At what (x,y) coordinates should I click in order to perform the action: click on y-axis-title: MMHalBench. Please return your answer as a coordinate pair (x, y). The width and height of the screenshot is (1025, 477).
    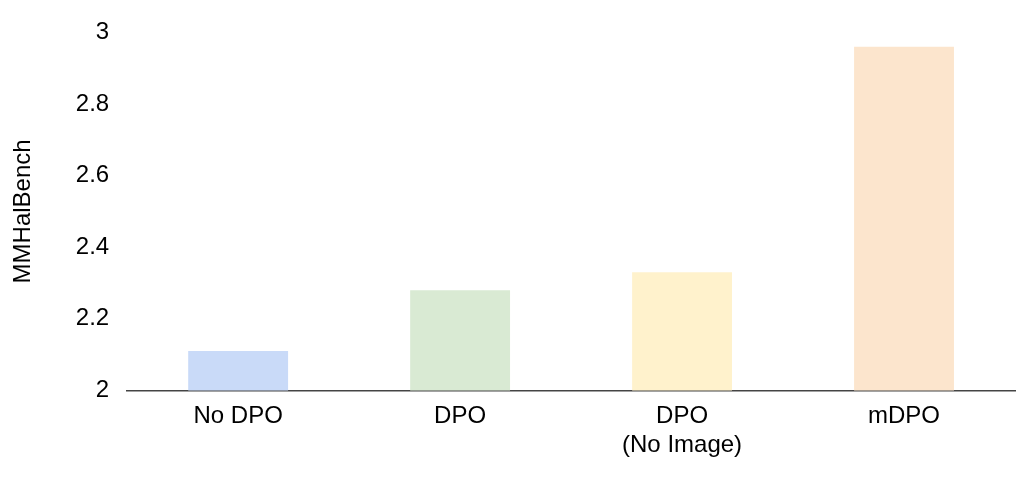
    Looking at the image, I should click on (22, 211).